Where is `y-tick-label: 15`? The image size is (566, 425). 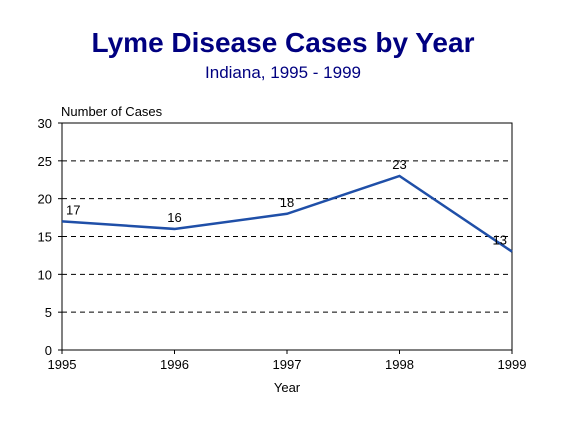
y-tick-label: 15 is located at coordinates (45, 237).